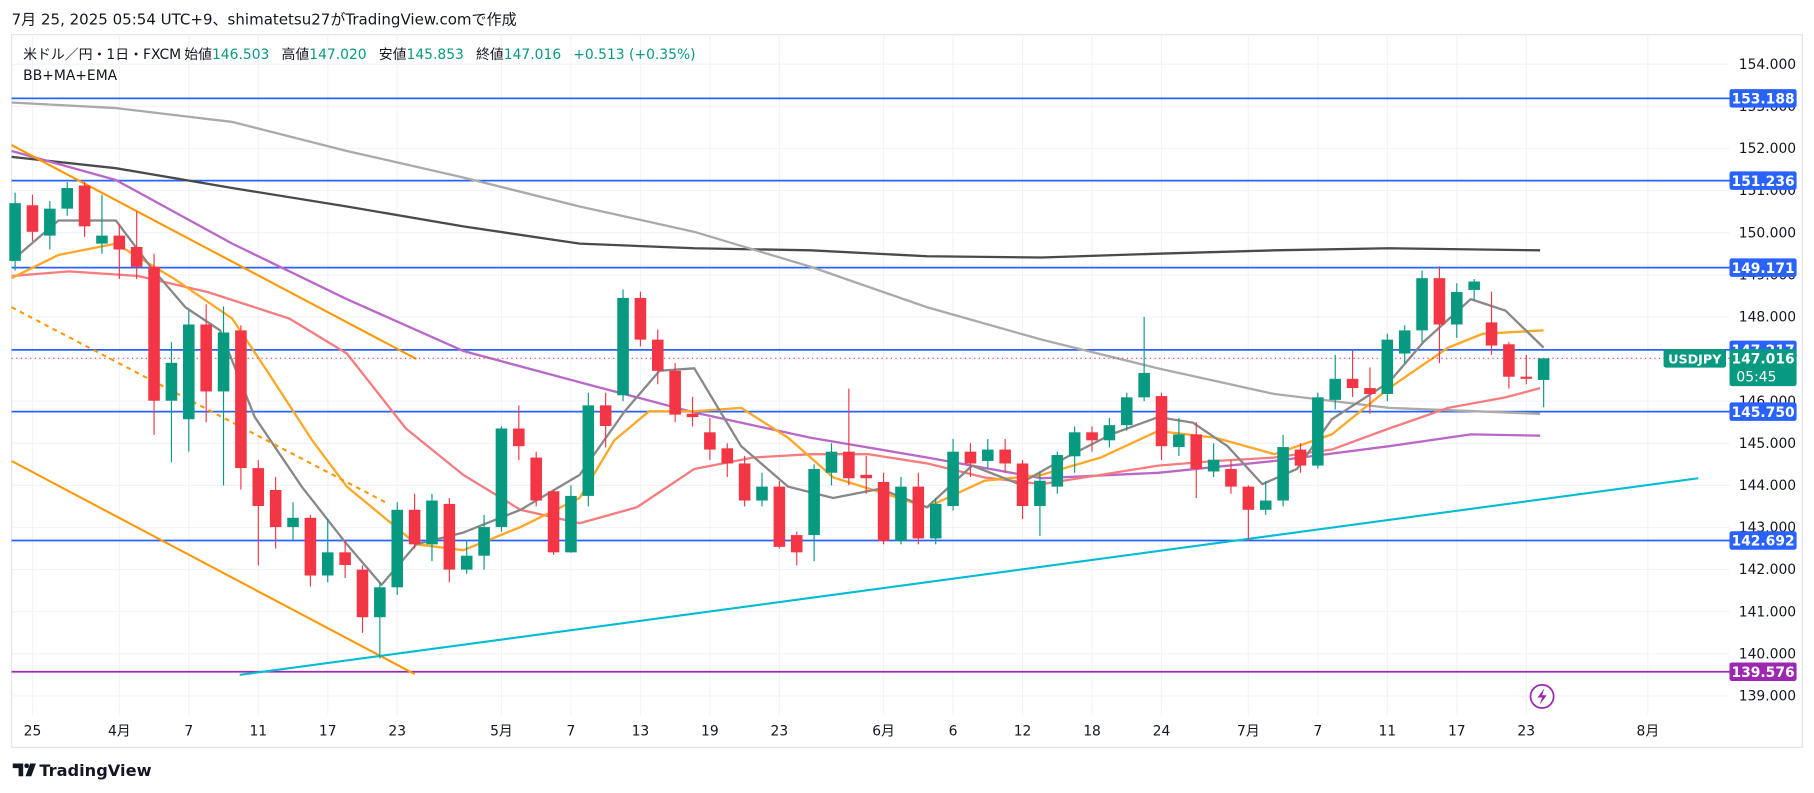 This screenshot has width=1814, height=793. Describe the element at coordinates (1695, 359) in the screenshot. I see `symbol-label: USDJPY` at that location.